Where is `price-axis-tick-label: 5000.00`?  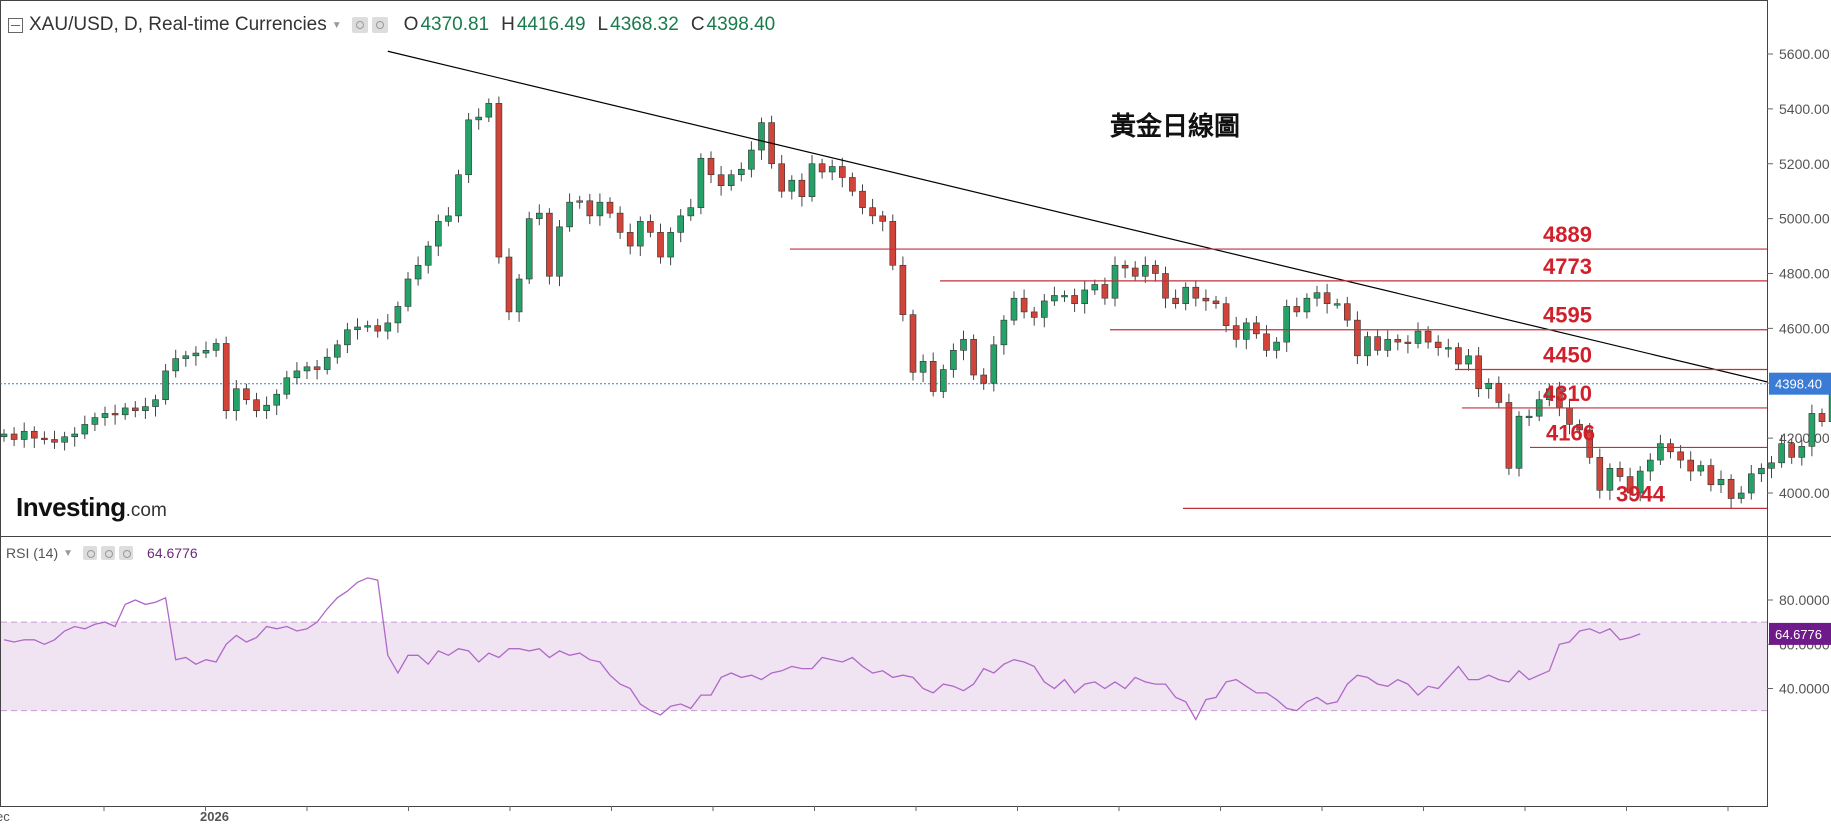
price-axis-tick-label: 5000.00 is located at coordinates (1804, 219).